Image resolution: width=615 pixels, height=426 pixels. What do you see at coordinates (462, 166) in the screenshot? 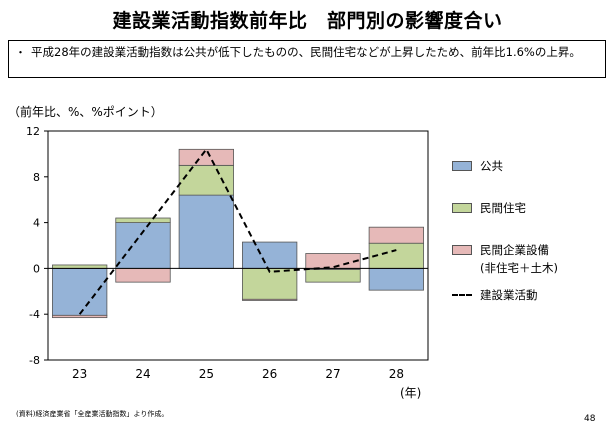
I see `legend-swatch-public` at bounding box center [462, 166].